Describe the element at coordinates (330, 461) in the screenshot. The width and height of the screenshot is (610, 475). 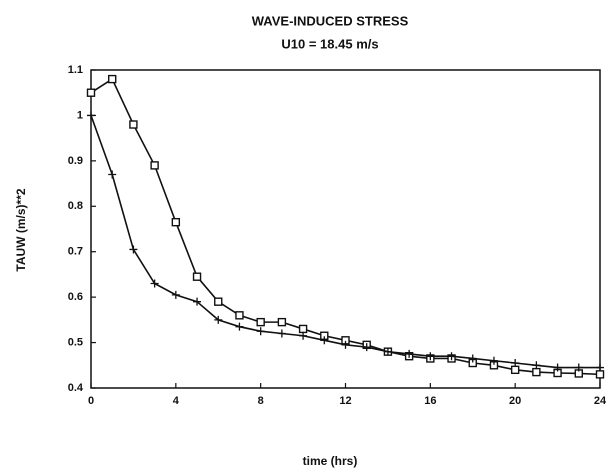
I see `x-axis-label: time (hrs)` at that location.